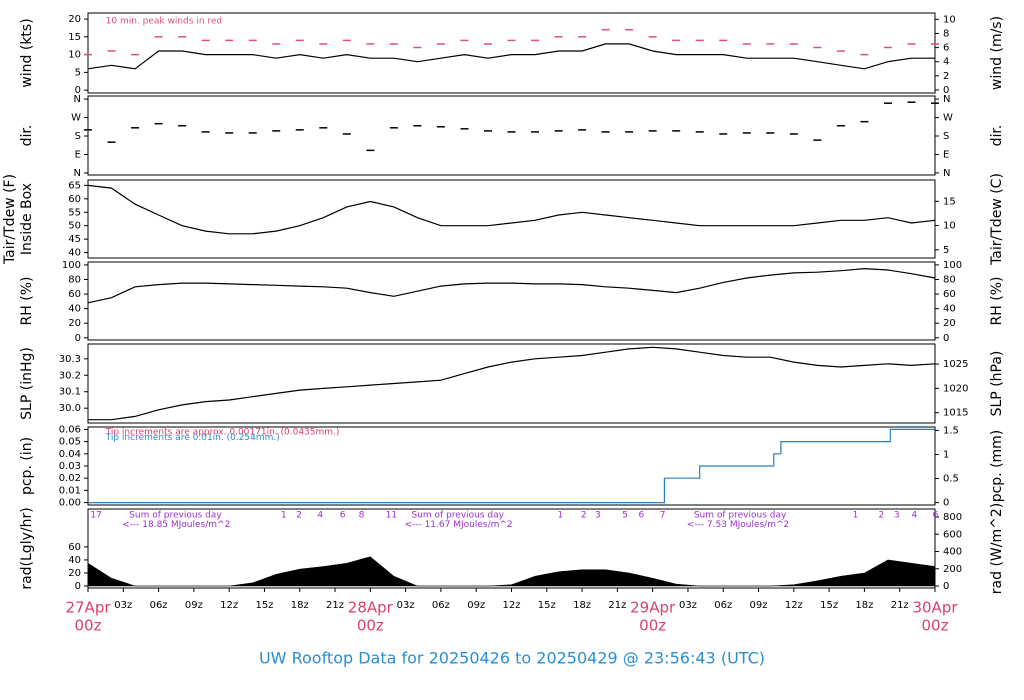  I want to click on y-tick-label: 60, so click(74, 294).